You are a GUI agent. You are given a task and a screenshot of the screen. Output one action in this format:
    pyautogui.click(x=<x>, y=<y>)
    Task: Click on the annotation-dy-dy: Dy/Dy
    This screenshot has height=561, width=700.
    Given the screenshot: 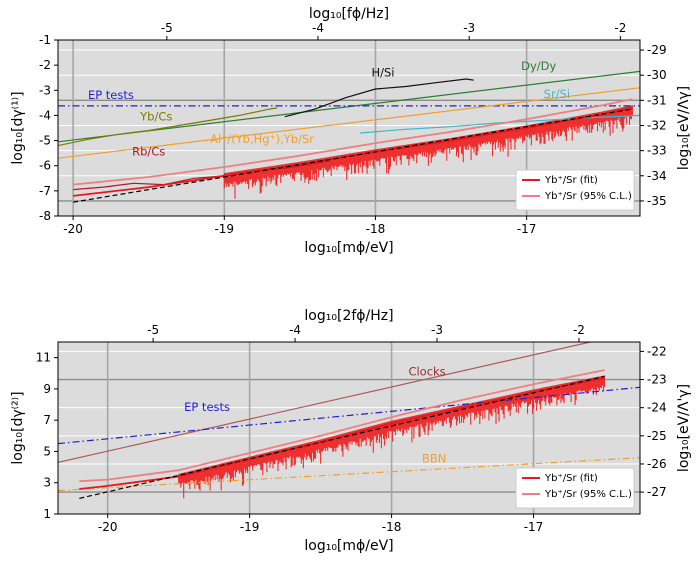 What is the action you would take?
    pyautogui.click(x=538, y=66)
    